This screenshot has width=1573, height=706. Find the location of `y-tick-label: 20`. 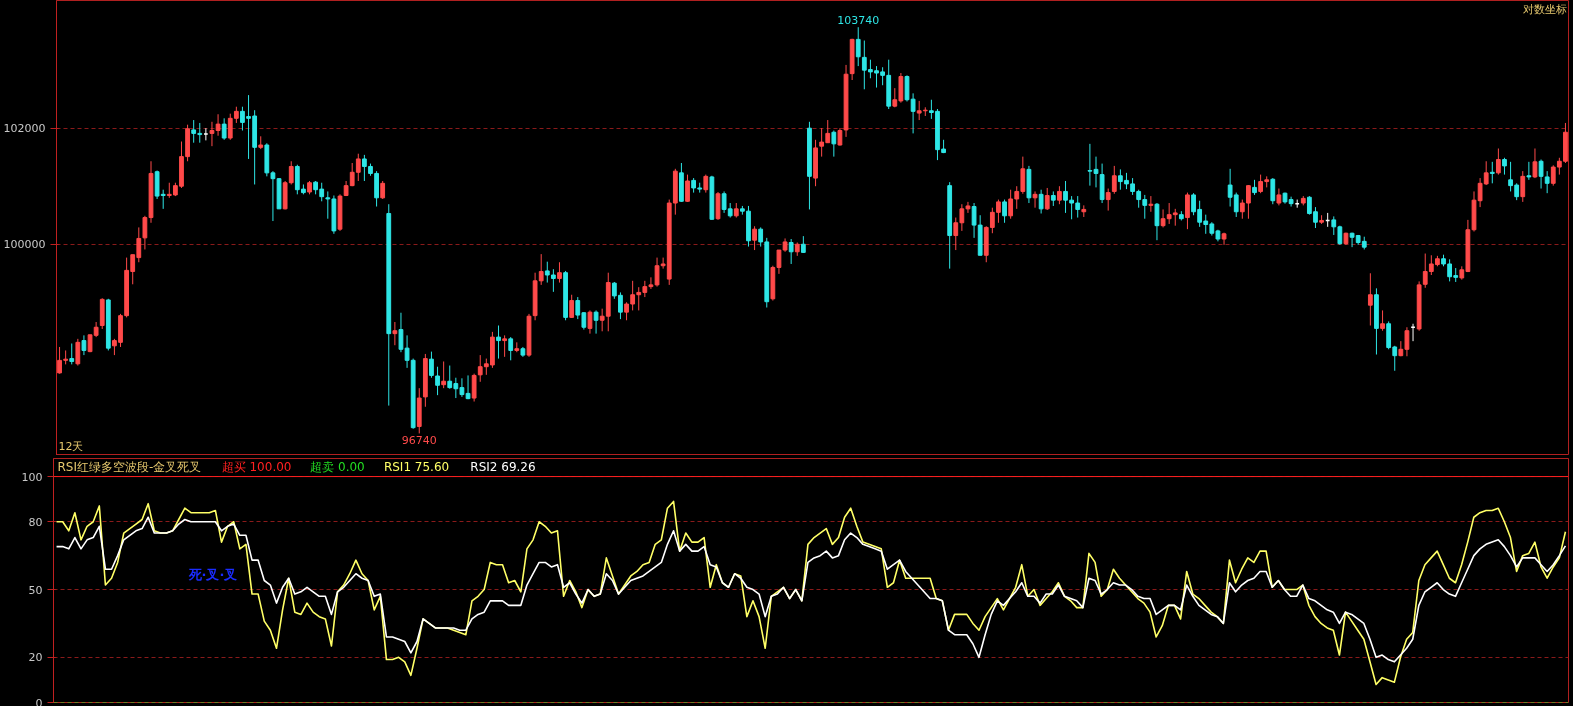

y-tick-label: 20 is located at coordinates (35, 658).